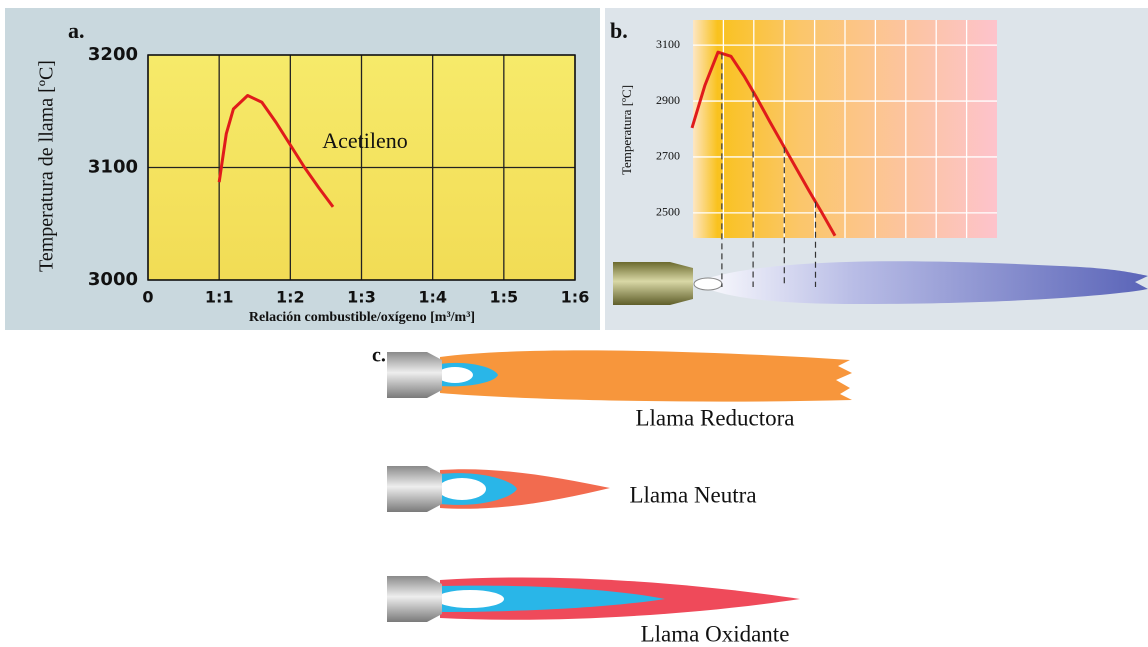 The height and width of the screenshot is (647, 1148). I want to click on y-tick-label: 2700, so click(668, 156).